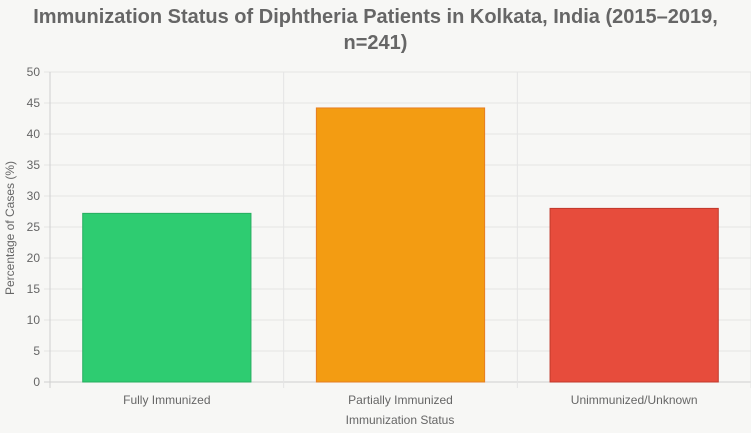 Image resolution: width=751 pixels, height=433 pixels. Describe the element at coordinates (36, 382) in the screenshot. I see `y-tick-label: 0` at that location.